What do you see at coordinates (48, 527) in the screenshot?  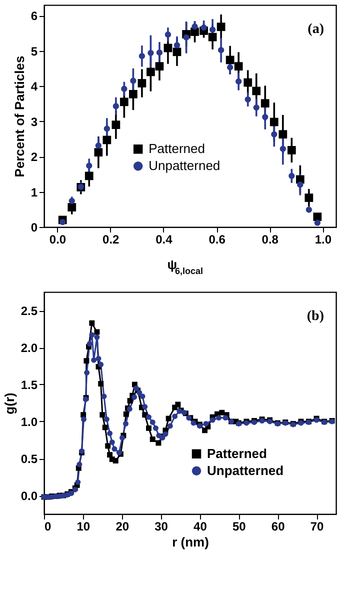 I see `x-tick-label: 0` at bounding box center [48, 527].